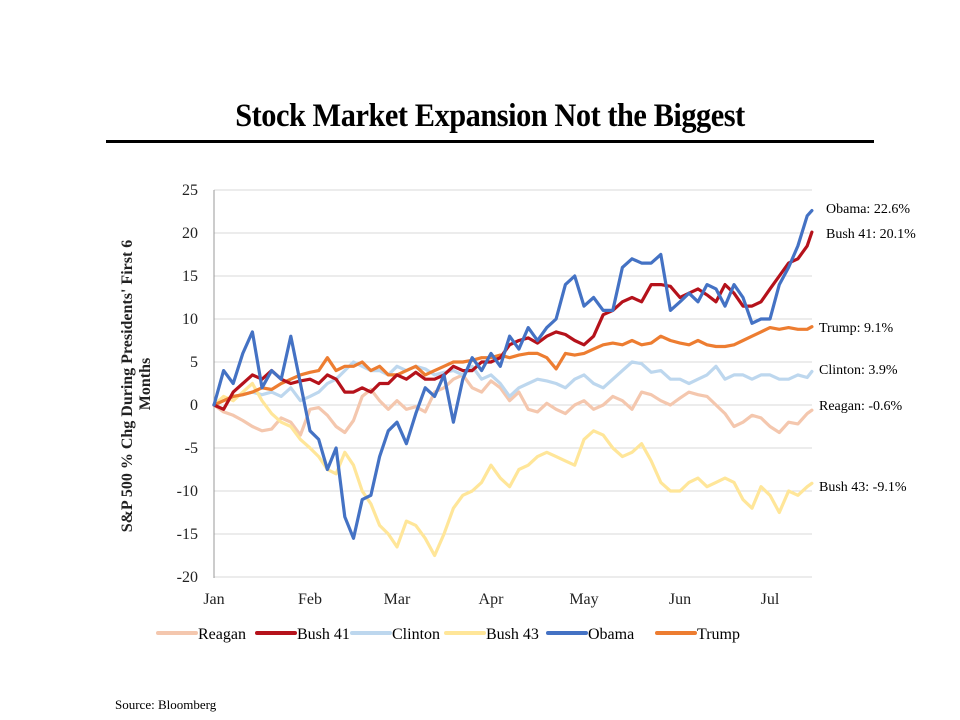 Image resolution: width=960 pixels, height=720 pixels. Describe the element at coordinates (187, 534) in the screenshot. I see `y-tick-label: -15` at that location.